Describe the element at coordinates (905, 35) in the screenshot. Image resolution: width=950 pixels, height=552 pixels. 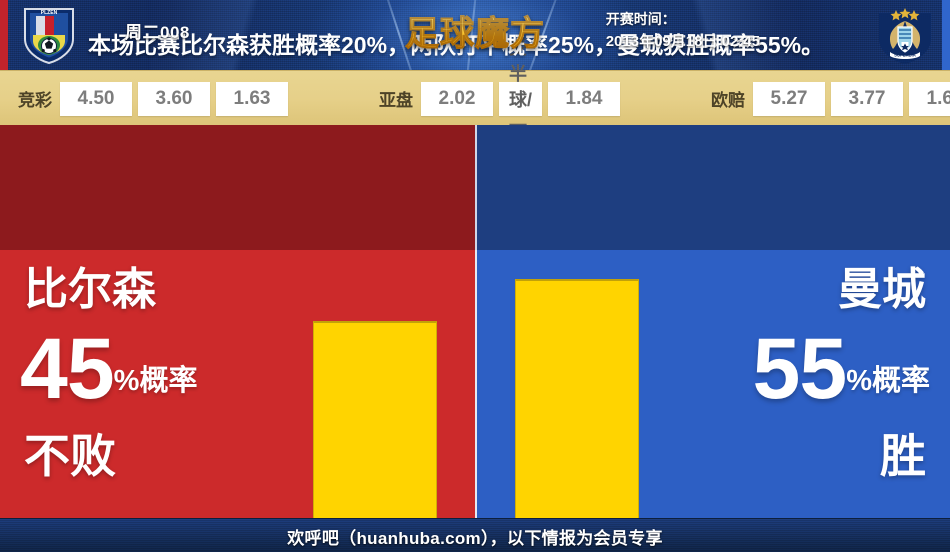
I see `away-team-badge-manchester-city: SUPERBIA` at that location.